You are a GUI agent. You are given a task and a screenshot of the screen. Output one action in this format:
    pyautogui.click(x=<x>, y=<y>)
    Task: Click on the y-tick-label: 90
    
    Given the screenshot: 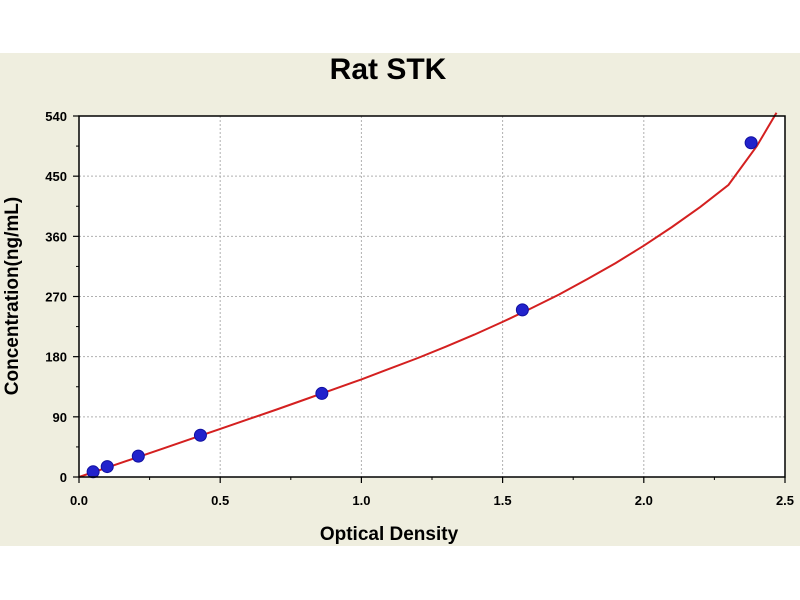 What is the action you would take?
    pyautogui.click(x=60, y=417)
    